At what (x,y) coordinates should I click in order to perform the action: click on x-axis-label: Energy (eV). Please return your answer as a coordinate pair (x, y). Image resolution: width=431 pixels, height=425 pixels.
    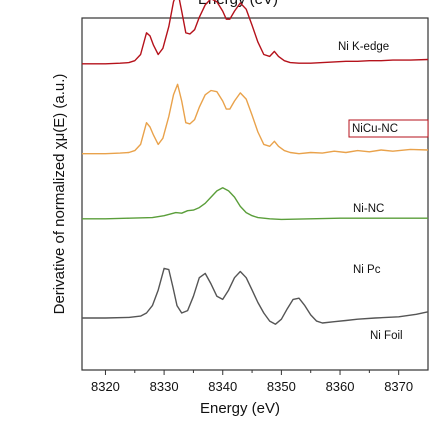
    Looking at the image, I should click on (240, 408).